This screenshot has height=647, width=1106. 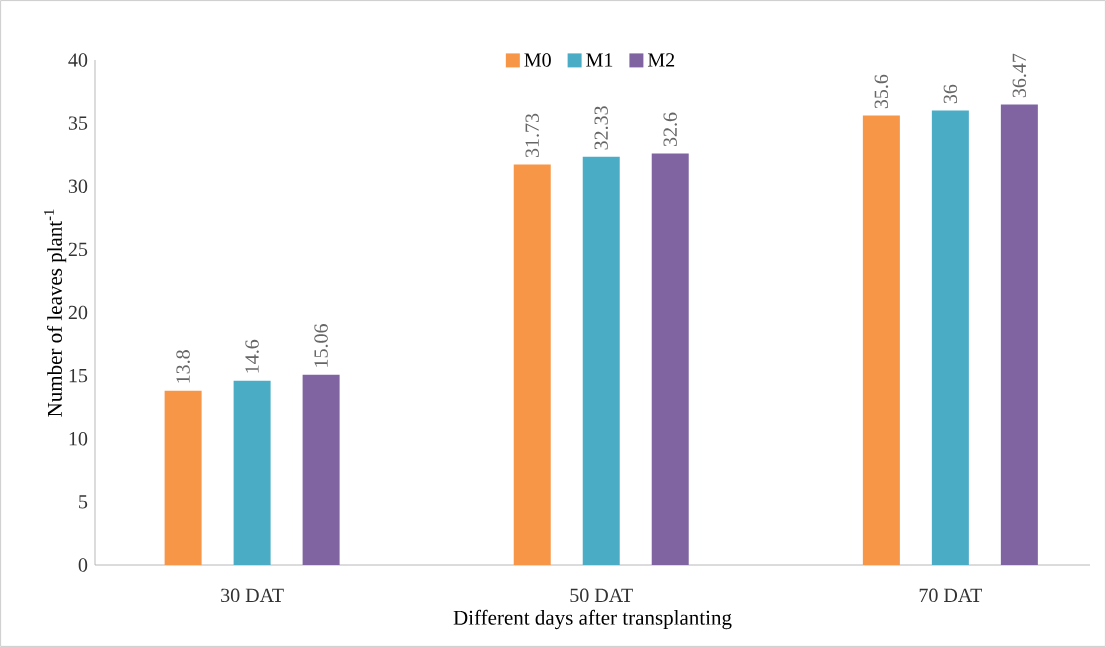 What do you see at coordinates (252, 595) in the screenshot?
I see `x-tick-label: 30 DAT` at bounding box center [252, 595].